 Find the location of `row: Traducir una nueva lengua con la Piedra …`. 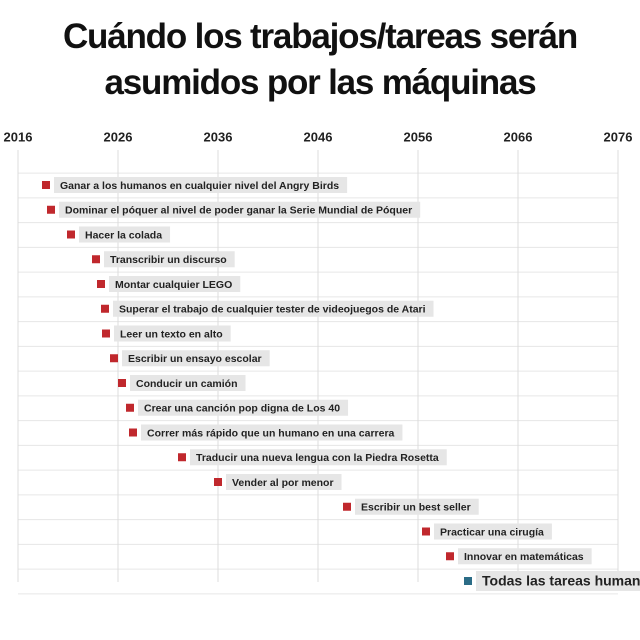

row: Traducir una nueva lengua con la Piedra … is located at coordinates (312, 457).